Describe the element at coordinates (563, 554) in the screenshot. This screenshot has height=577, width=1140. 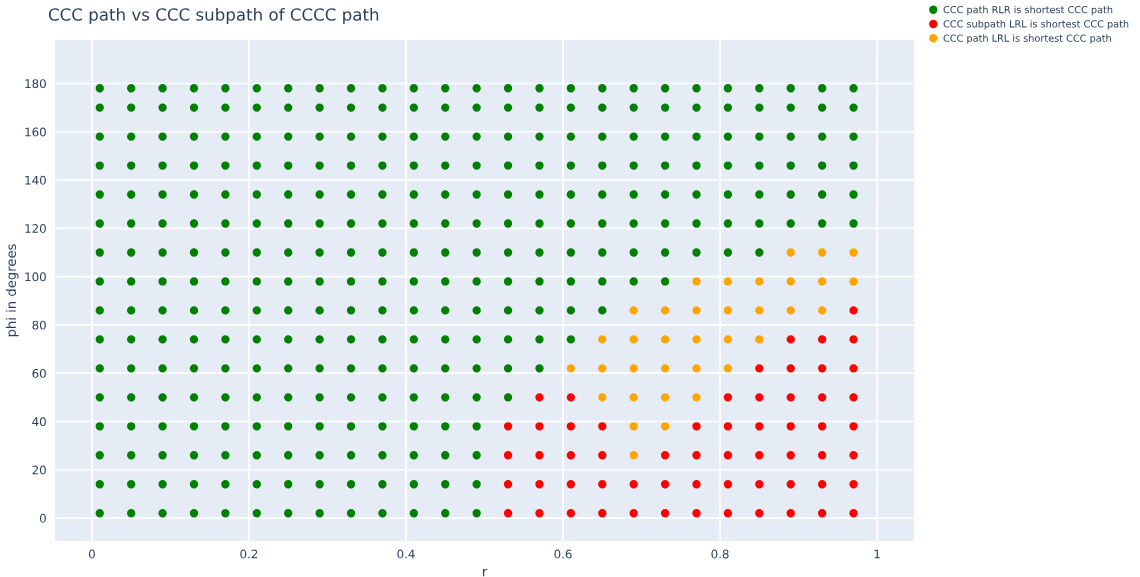
I see `x-tick-label: 0.6` at that location.